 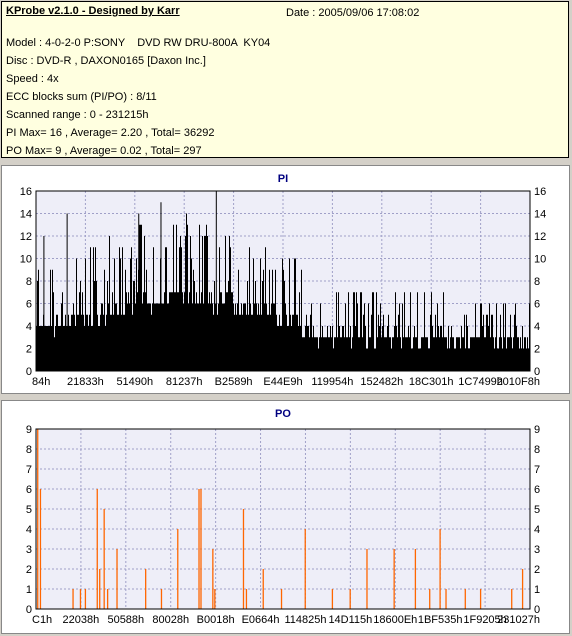 I want to click on y-tick-label-right: 12, so click(x=540, y=237).